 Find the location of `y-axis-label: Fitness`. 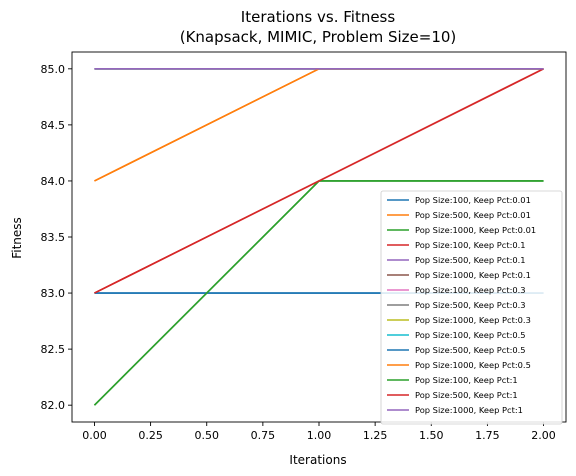

y-axis-label: Fitness is located at coordinates (17, 238).